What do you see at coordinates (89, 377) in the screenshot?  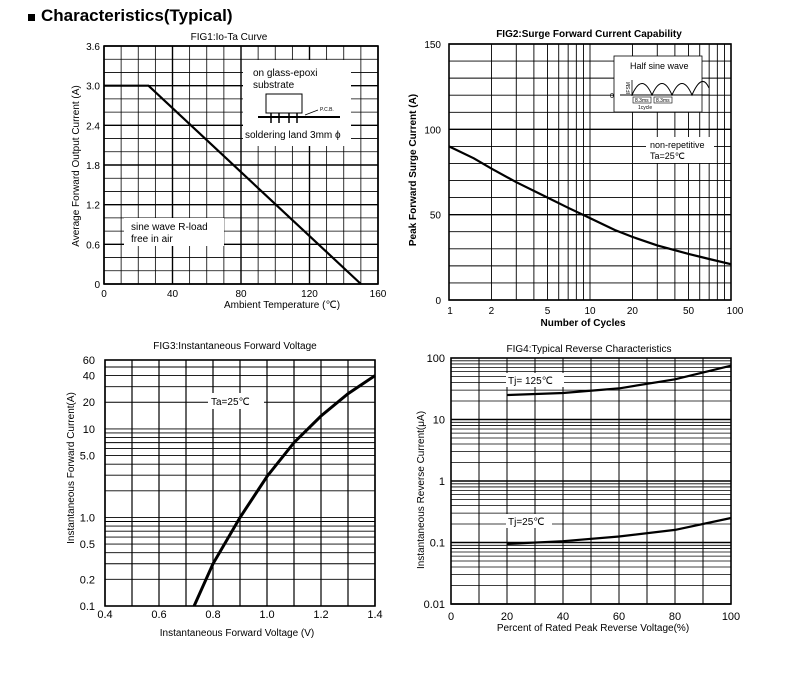 I see `fig3-y-tick: 40` at bounding box center [89, 377].